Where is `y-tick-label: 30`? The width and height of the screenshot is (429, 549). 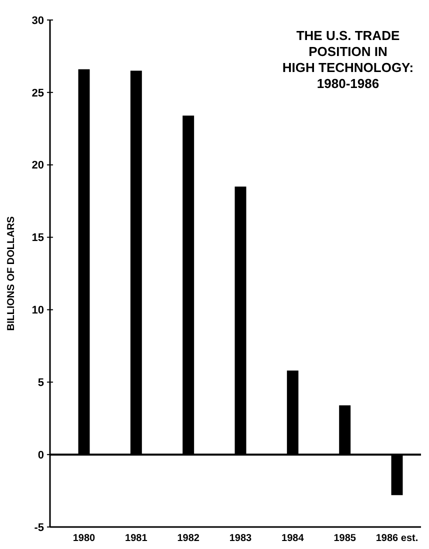
y-tick-label: 30 is located at coordinates (38, 20).